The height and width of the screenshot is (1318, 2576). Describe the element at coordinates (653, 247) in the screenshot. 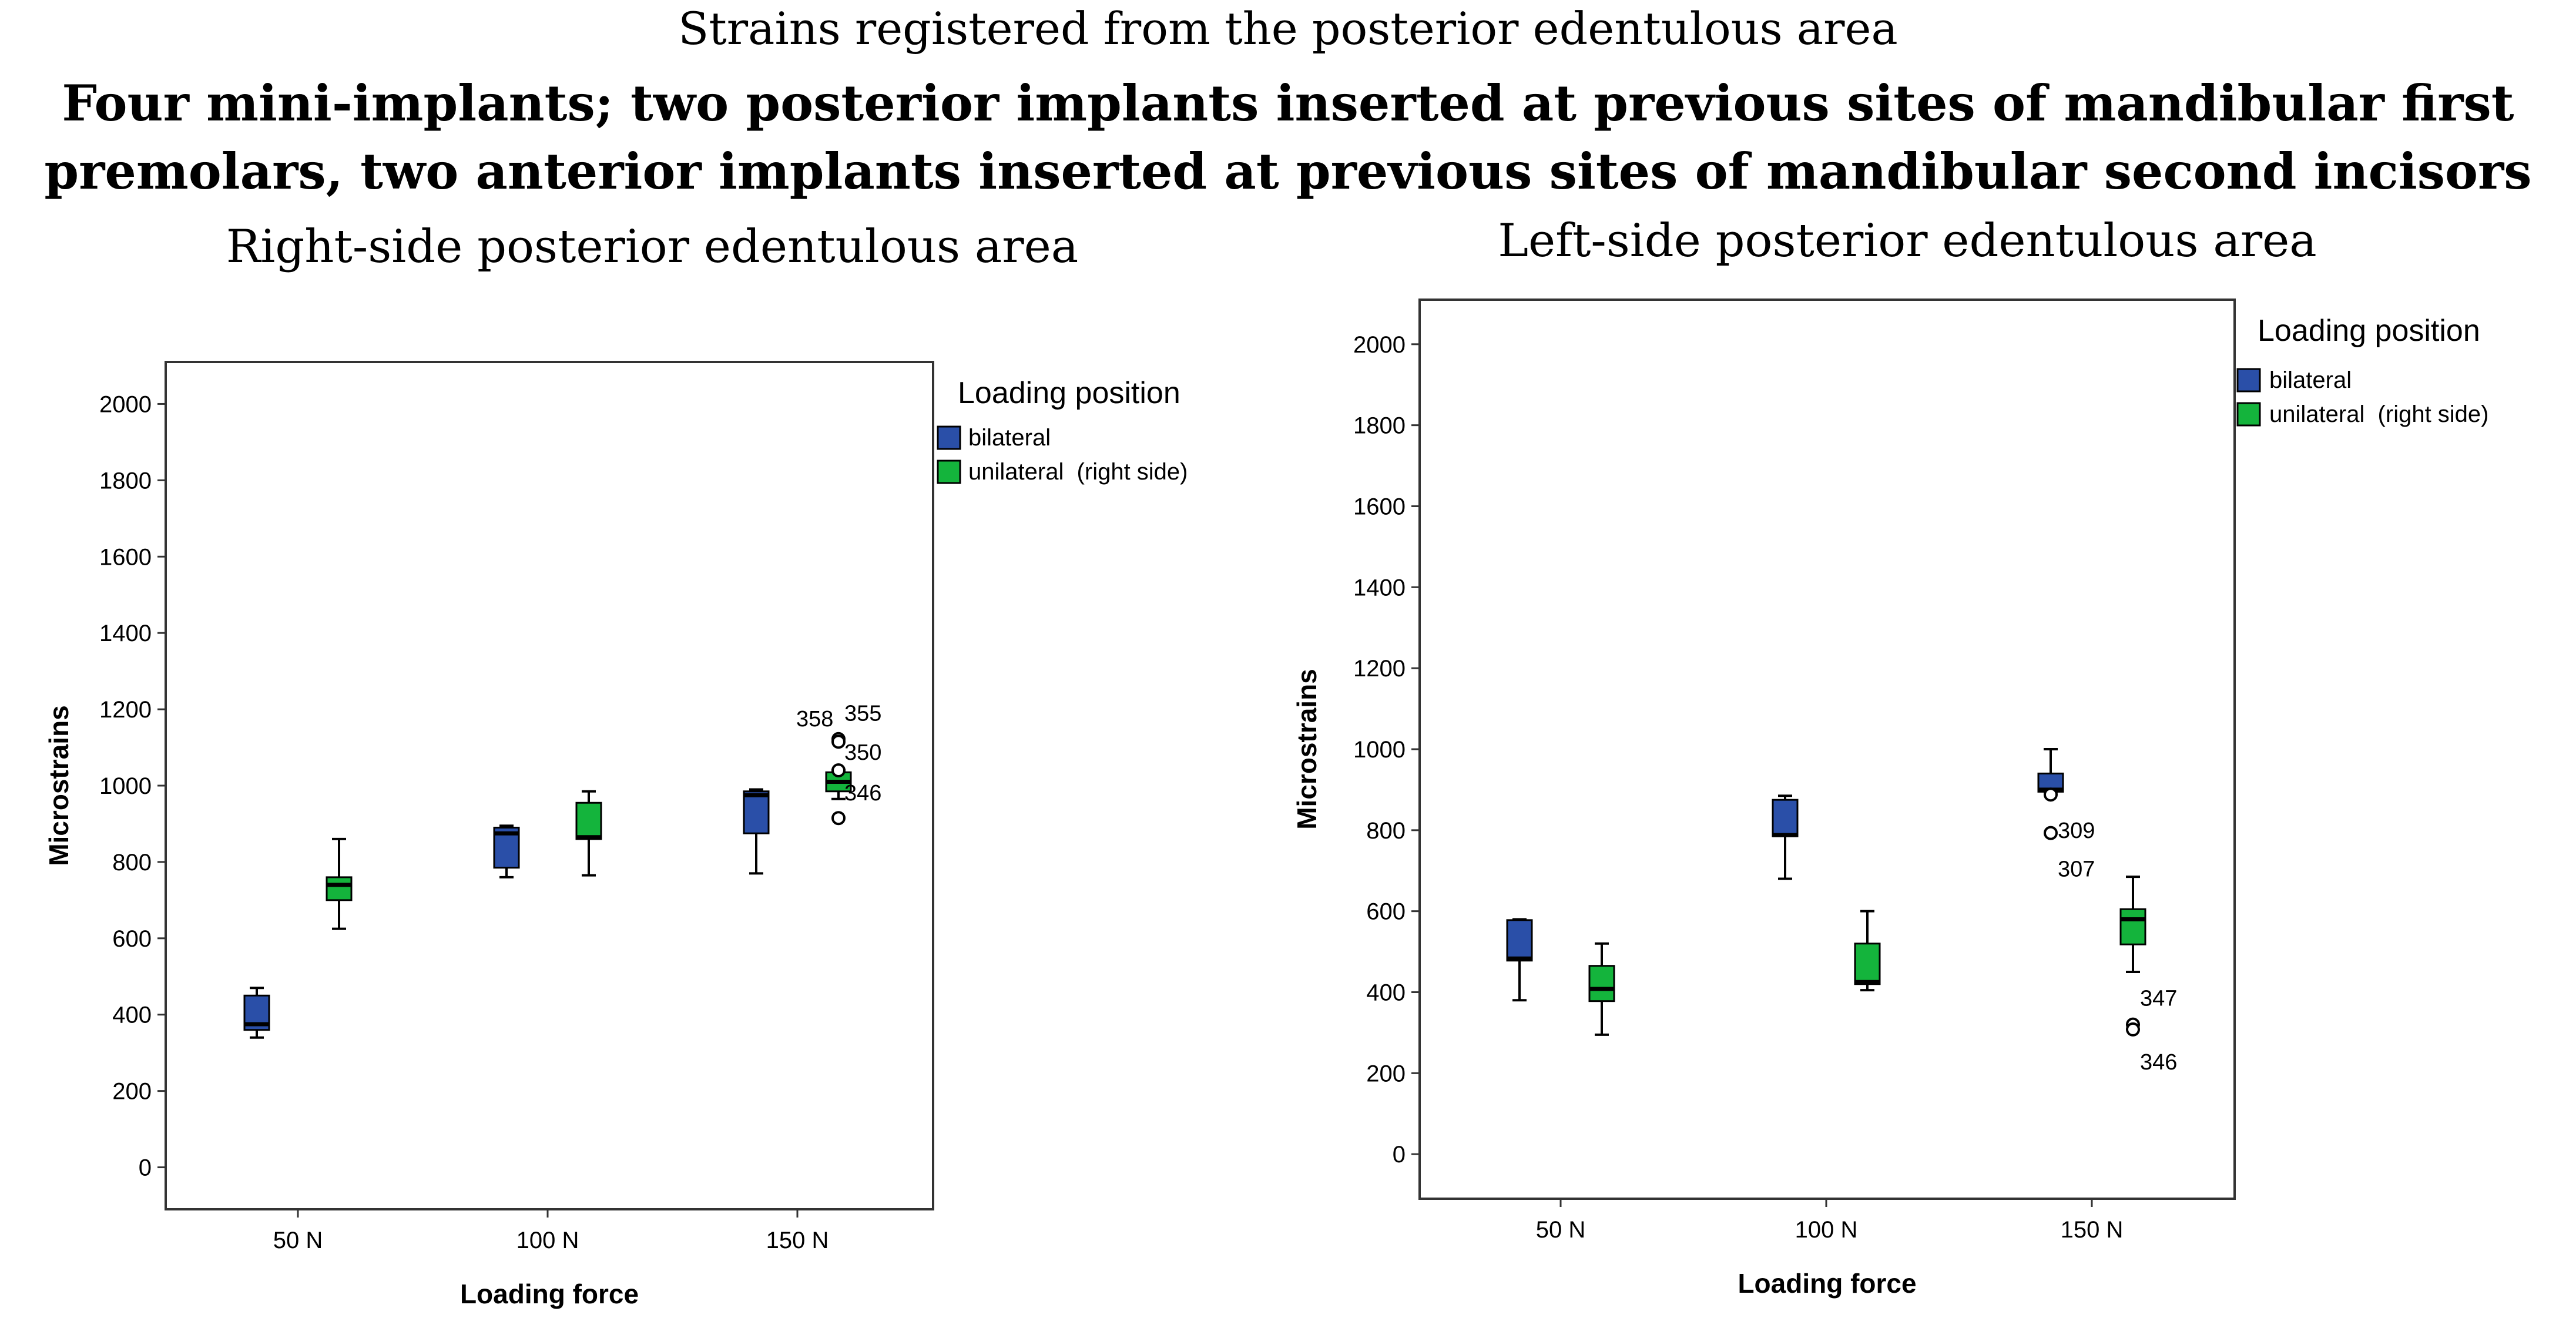

I see `panel-title: Right-side posterior edentulous area` at that location.